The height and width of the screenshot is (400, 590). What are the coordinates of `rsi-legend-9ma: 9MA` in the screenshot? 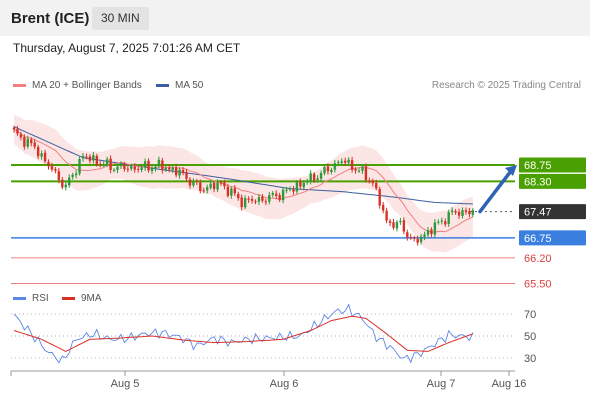 It's located at (82, 298).